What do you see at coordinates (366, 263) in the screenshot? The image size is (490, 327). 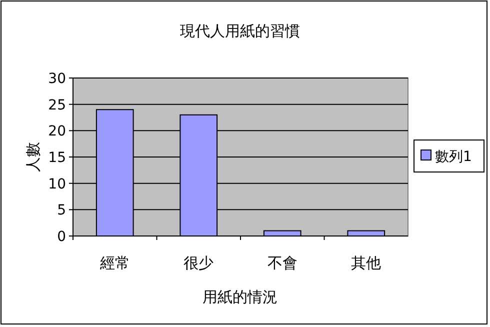 I see `x-tick-label: 其他` at bounding box center [366, 263].